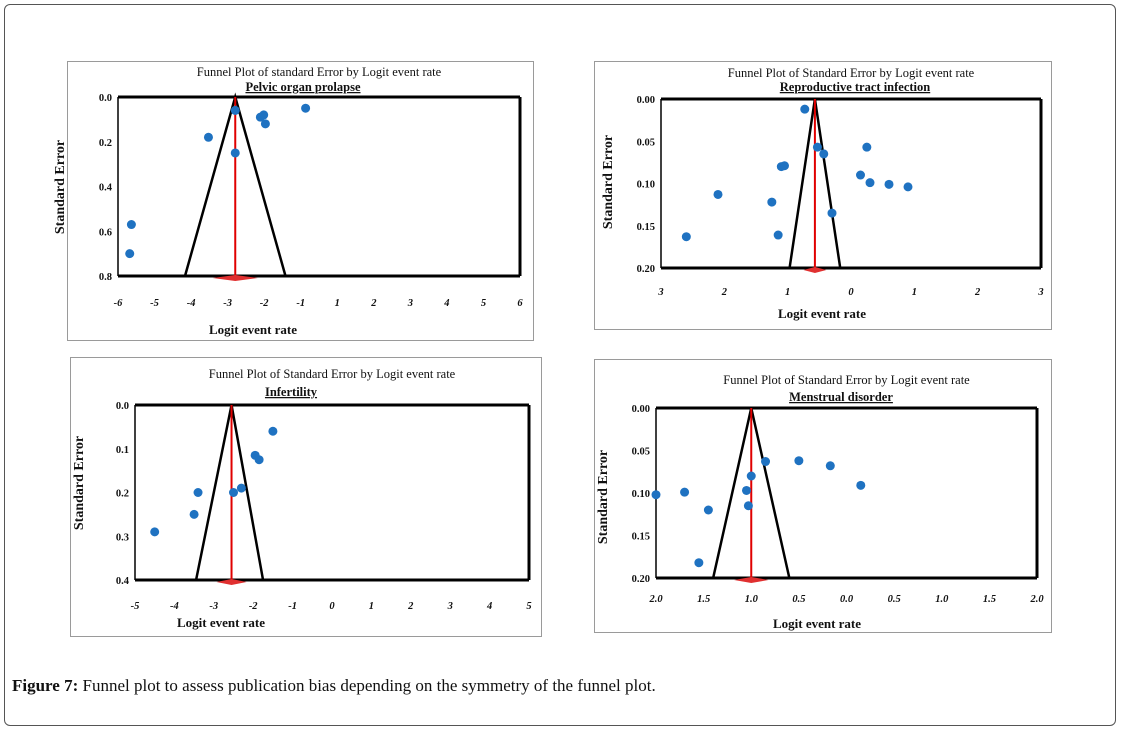 This screenshot has height=732, width=1122. I want to click on x-tick-label: 0.5, so click(894, 599).